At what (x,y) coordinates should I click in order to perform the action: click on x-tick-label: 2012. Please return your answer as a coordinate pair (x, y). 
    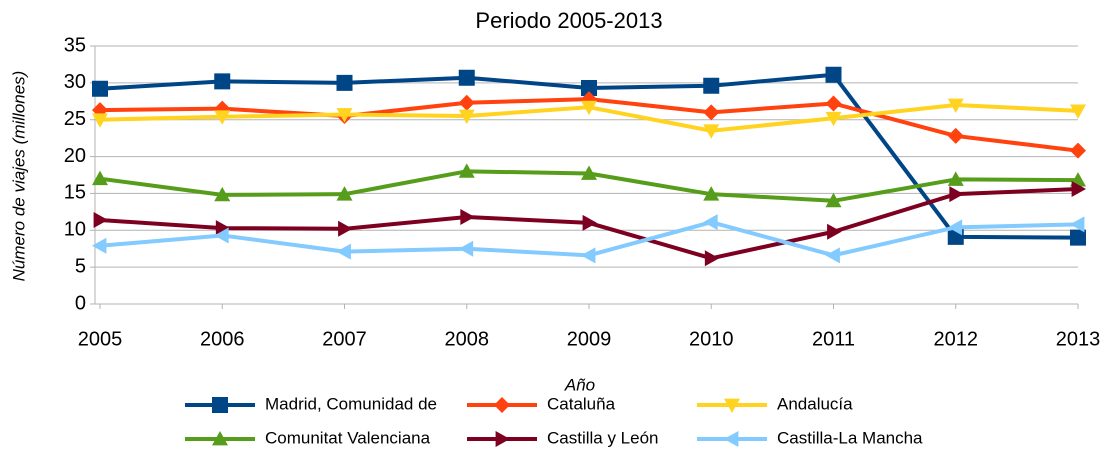
    Looking at the image, I should click on (956, 339).